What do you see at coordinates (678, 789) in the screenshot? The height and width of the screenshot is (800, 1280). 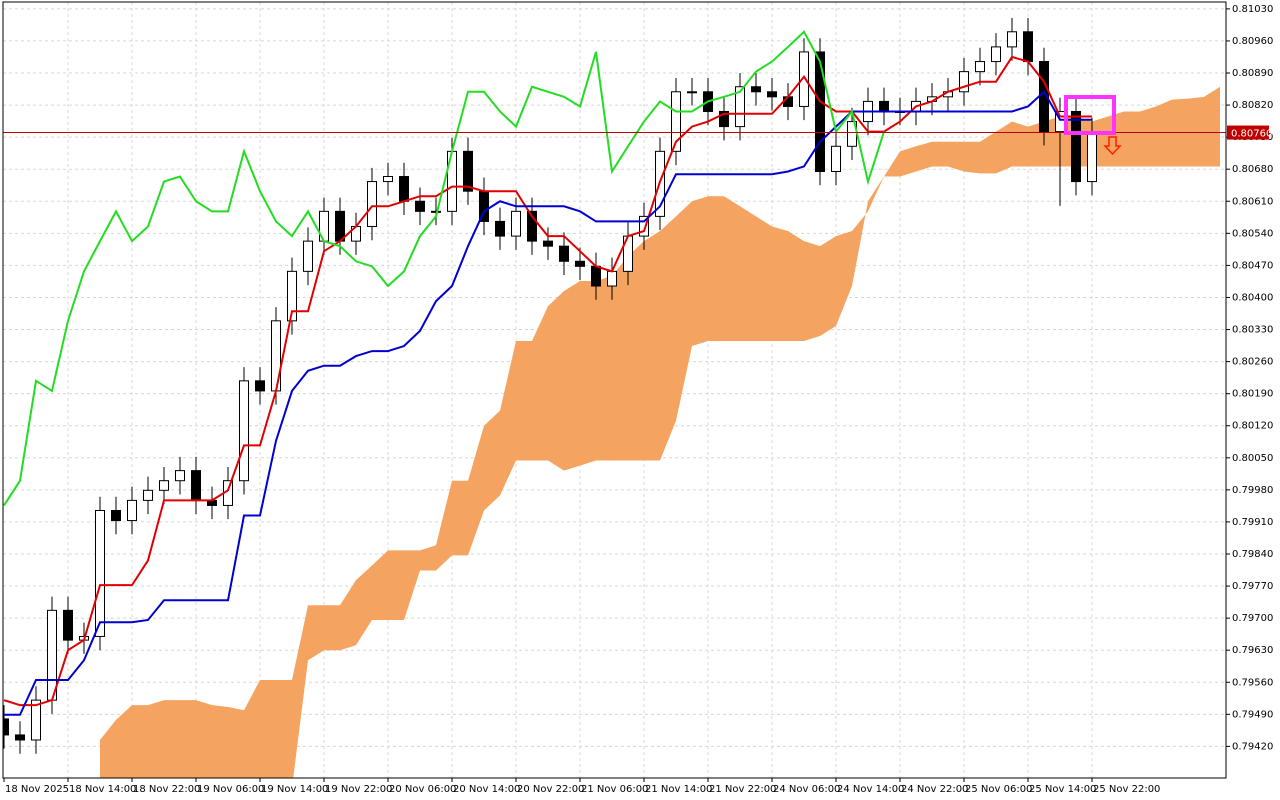 I see `x-tick-label: 21 Nov 14:00` at bounding box center [678, 789].